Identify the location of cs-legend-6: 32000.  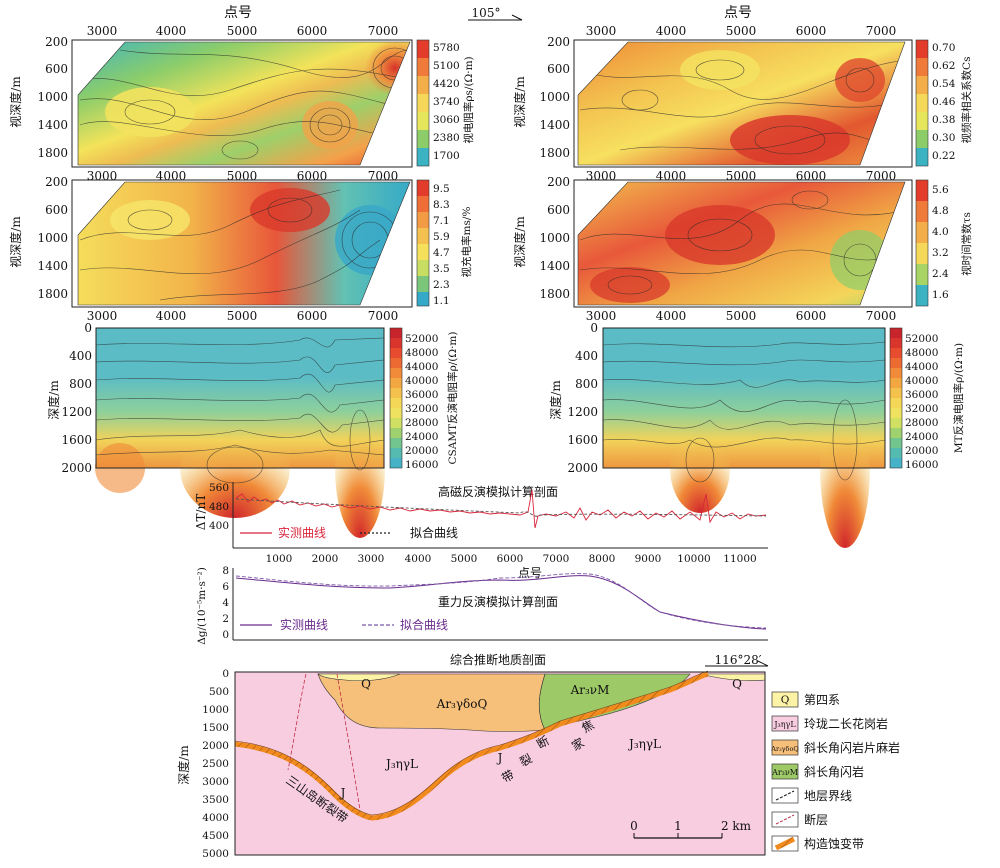
(421, 409).